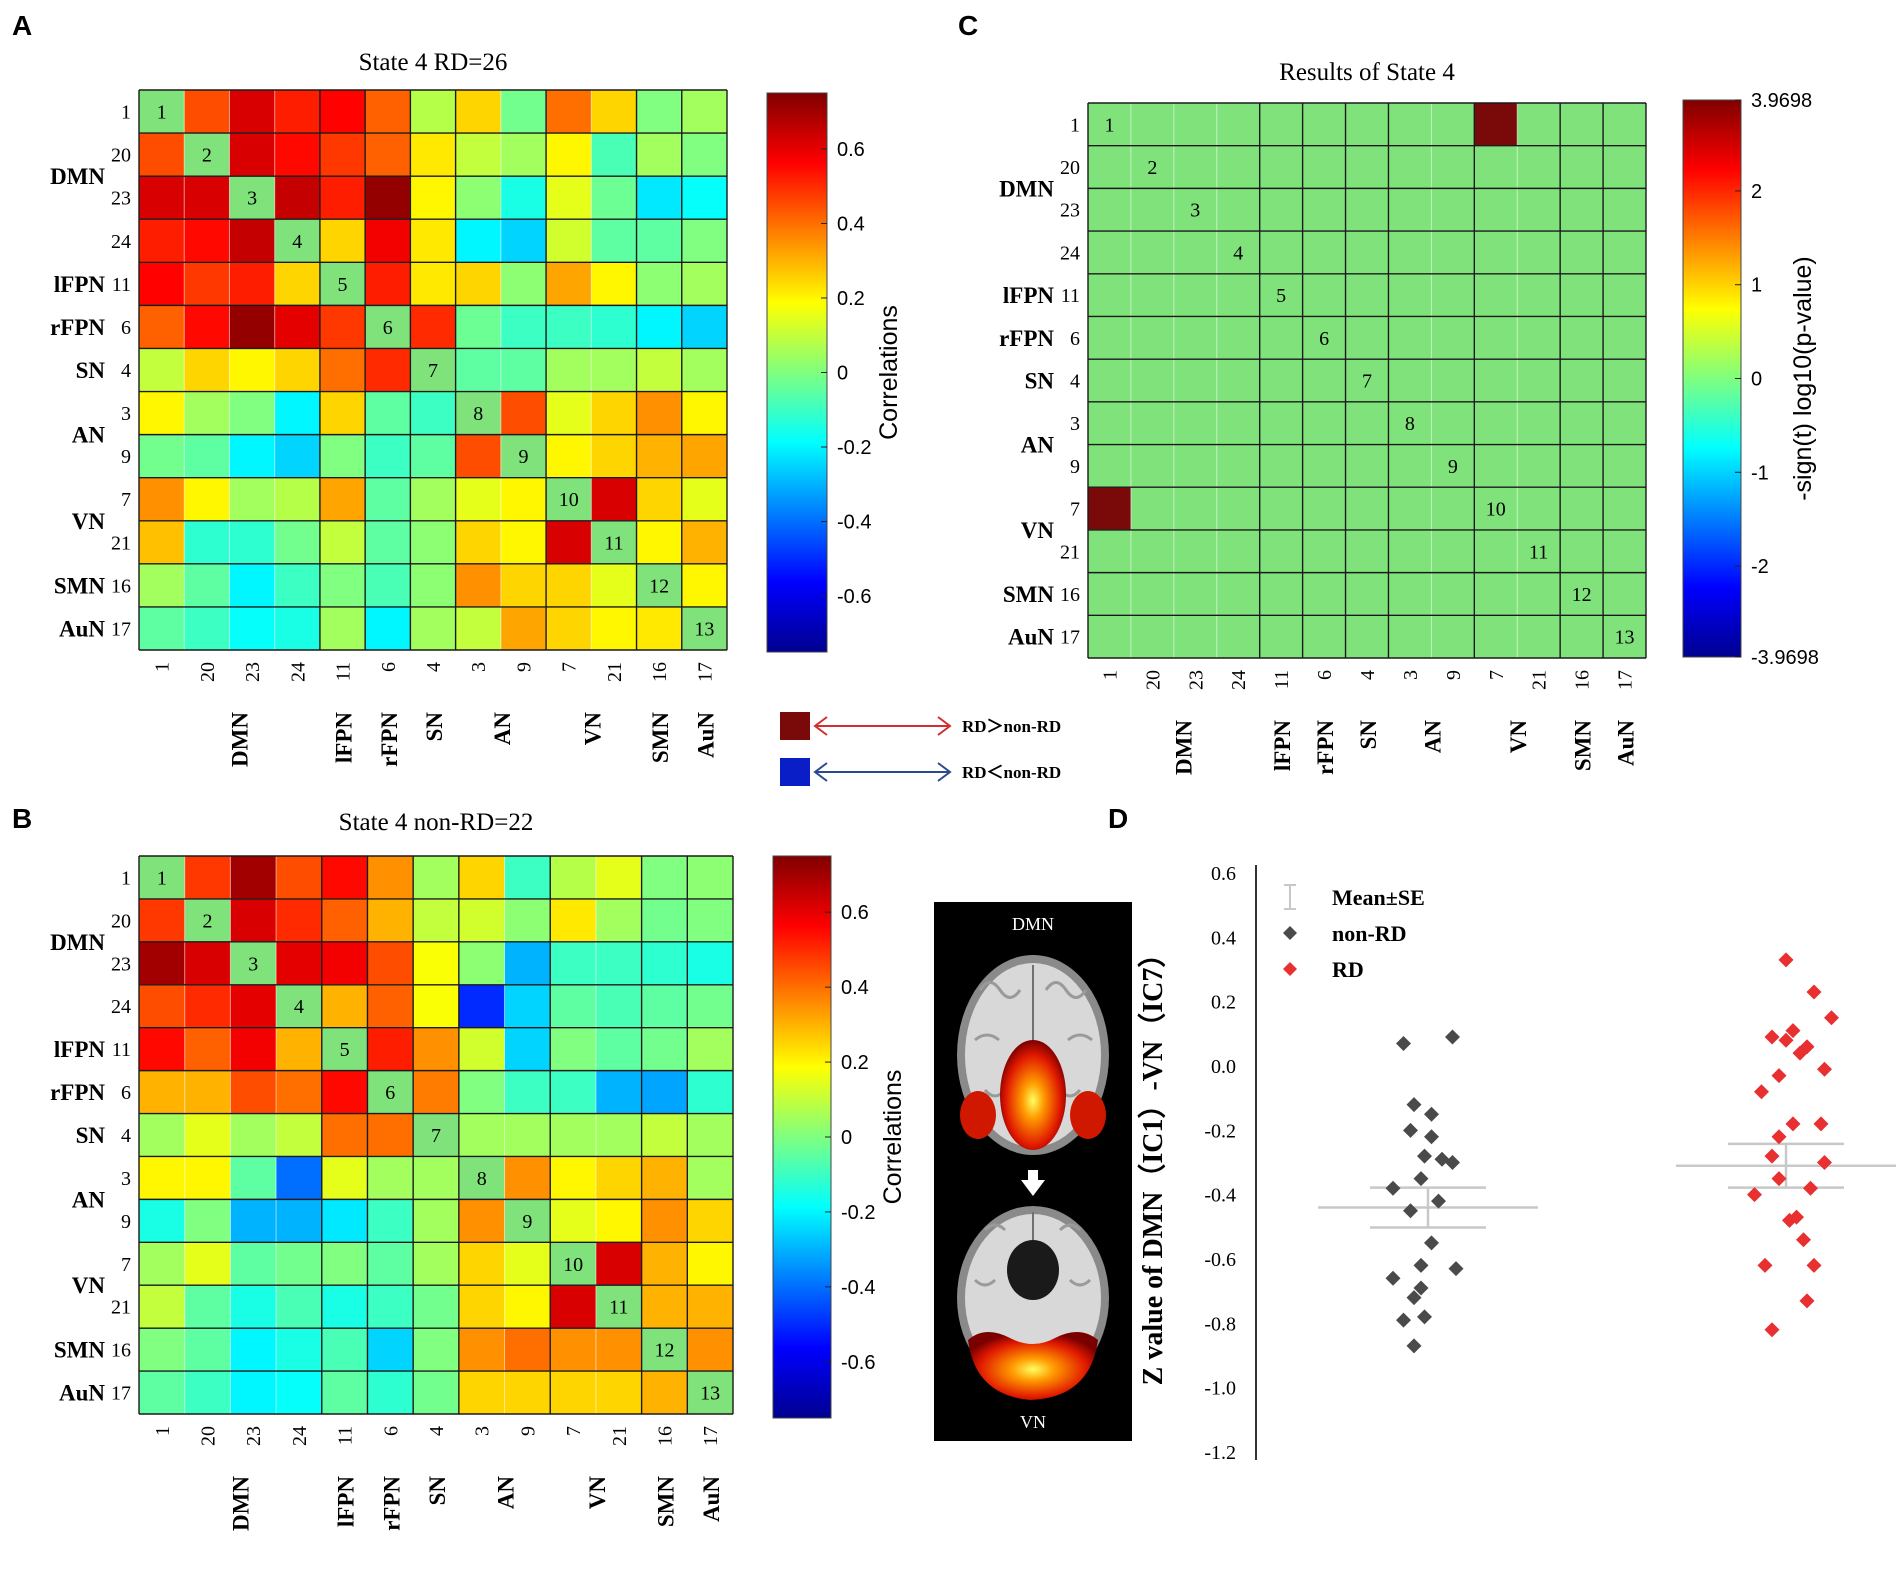 This screenshot has height=1586, width=1901. What do you see at coordinates (1497, 675) in the screenshot?
I see `column-ic-label: 7` at bounding box center [1497, 675].